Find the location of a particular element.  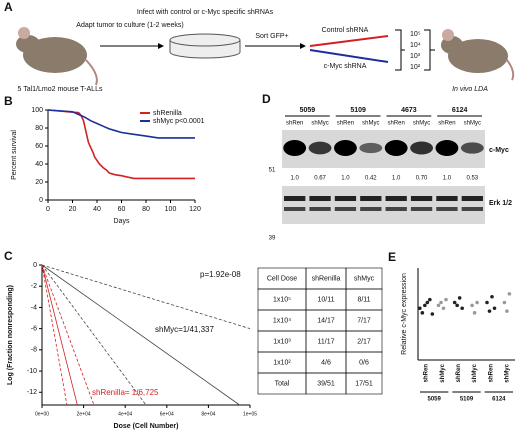

y-axis-label: Relative c-Myc expression is located at coordinates (404, 314).